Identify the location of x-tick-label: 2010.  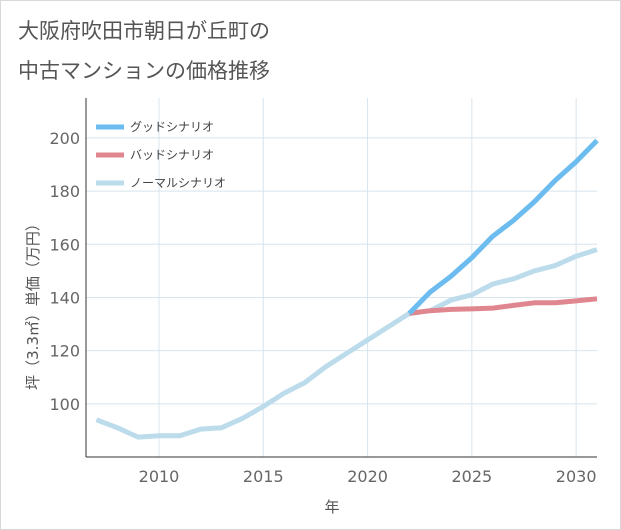
(159, 476).